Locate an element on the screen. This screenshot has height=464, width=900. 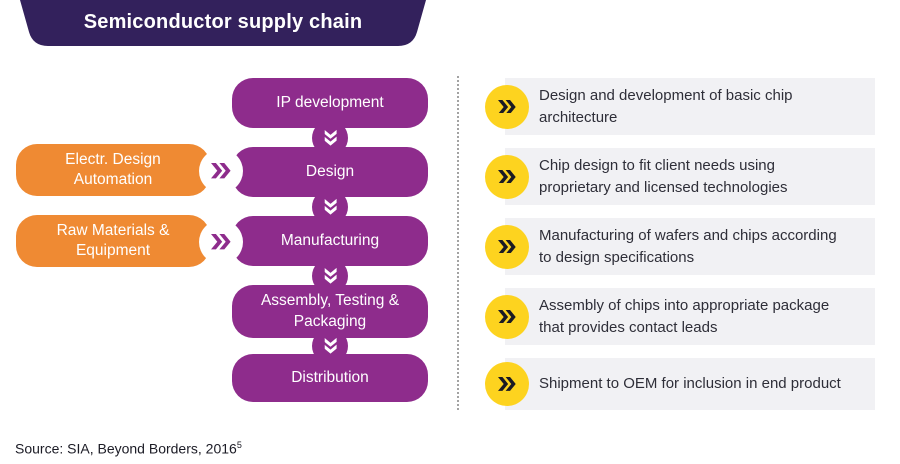
input-box-electronic-design-automation: Electr. Design Automation is located at coordinates (113, 170).